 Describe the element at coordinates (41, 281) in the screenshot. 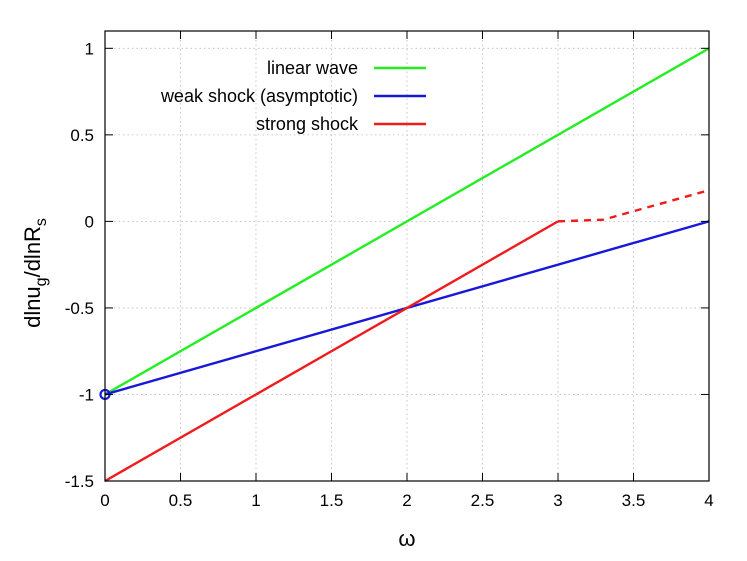

I see `y-axis-title-subscript: g` at that location.